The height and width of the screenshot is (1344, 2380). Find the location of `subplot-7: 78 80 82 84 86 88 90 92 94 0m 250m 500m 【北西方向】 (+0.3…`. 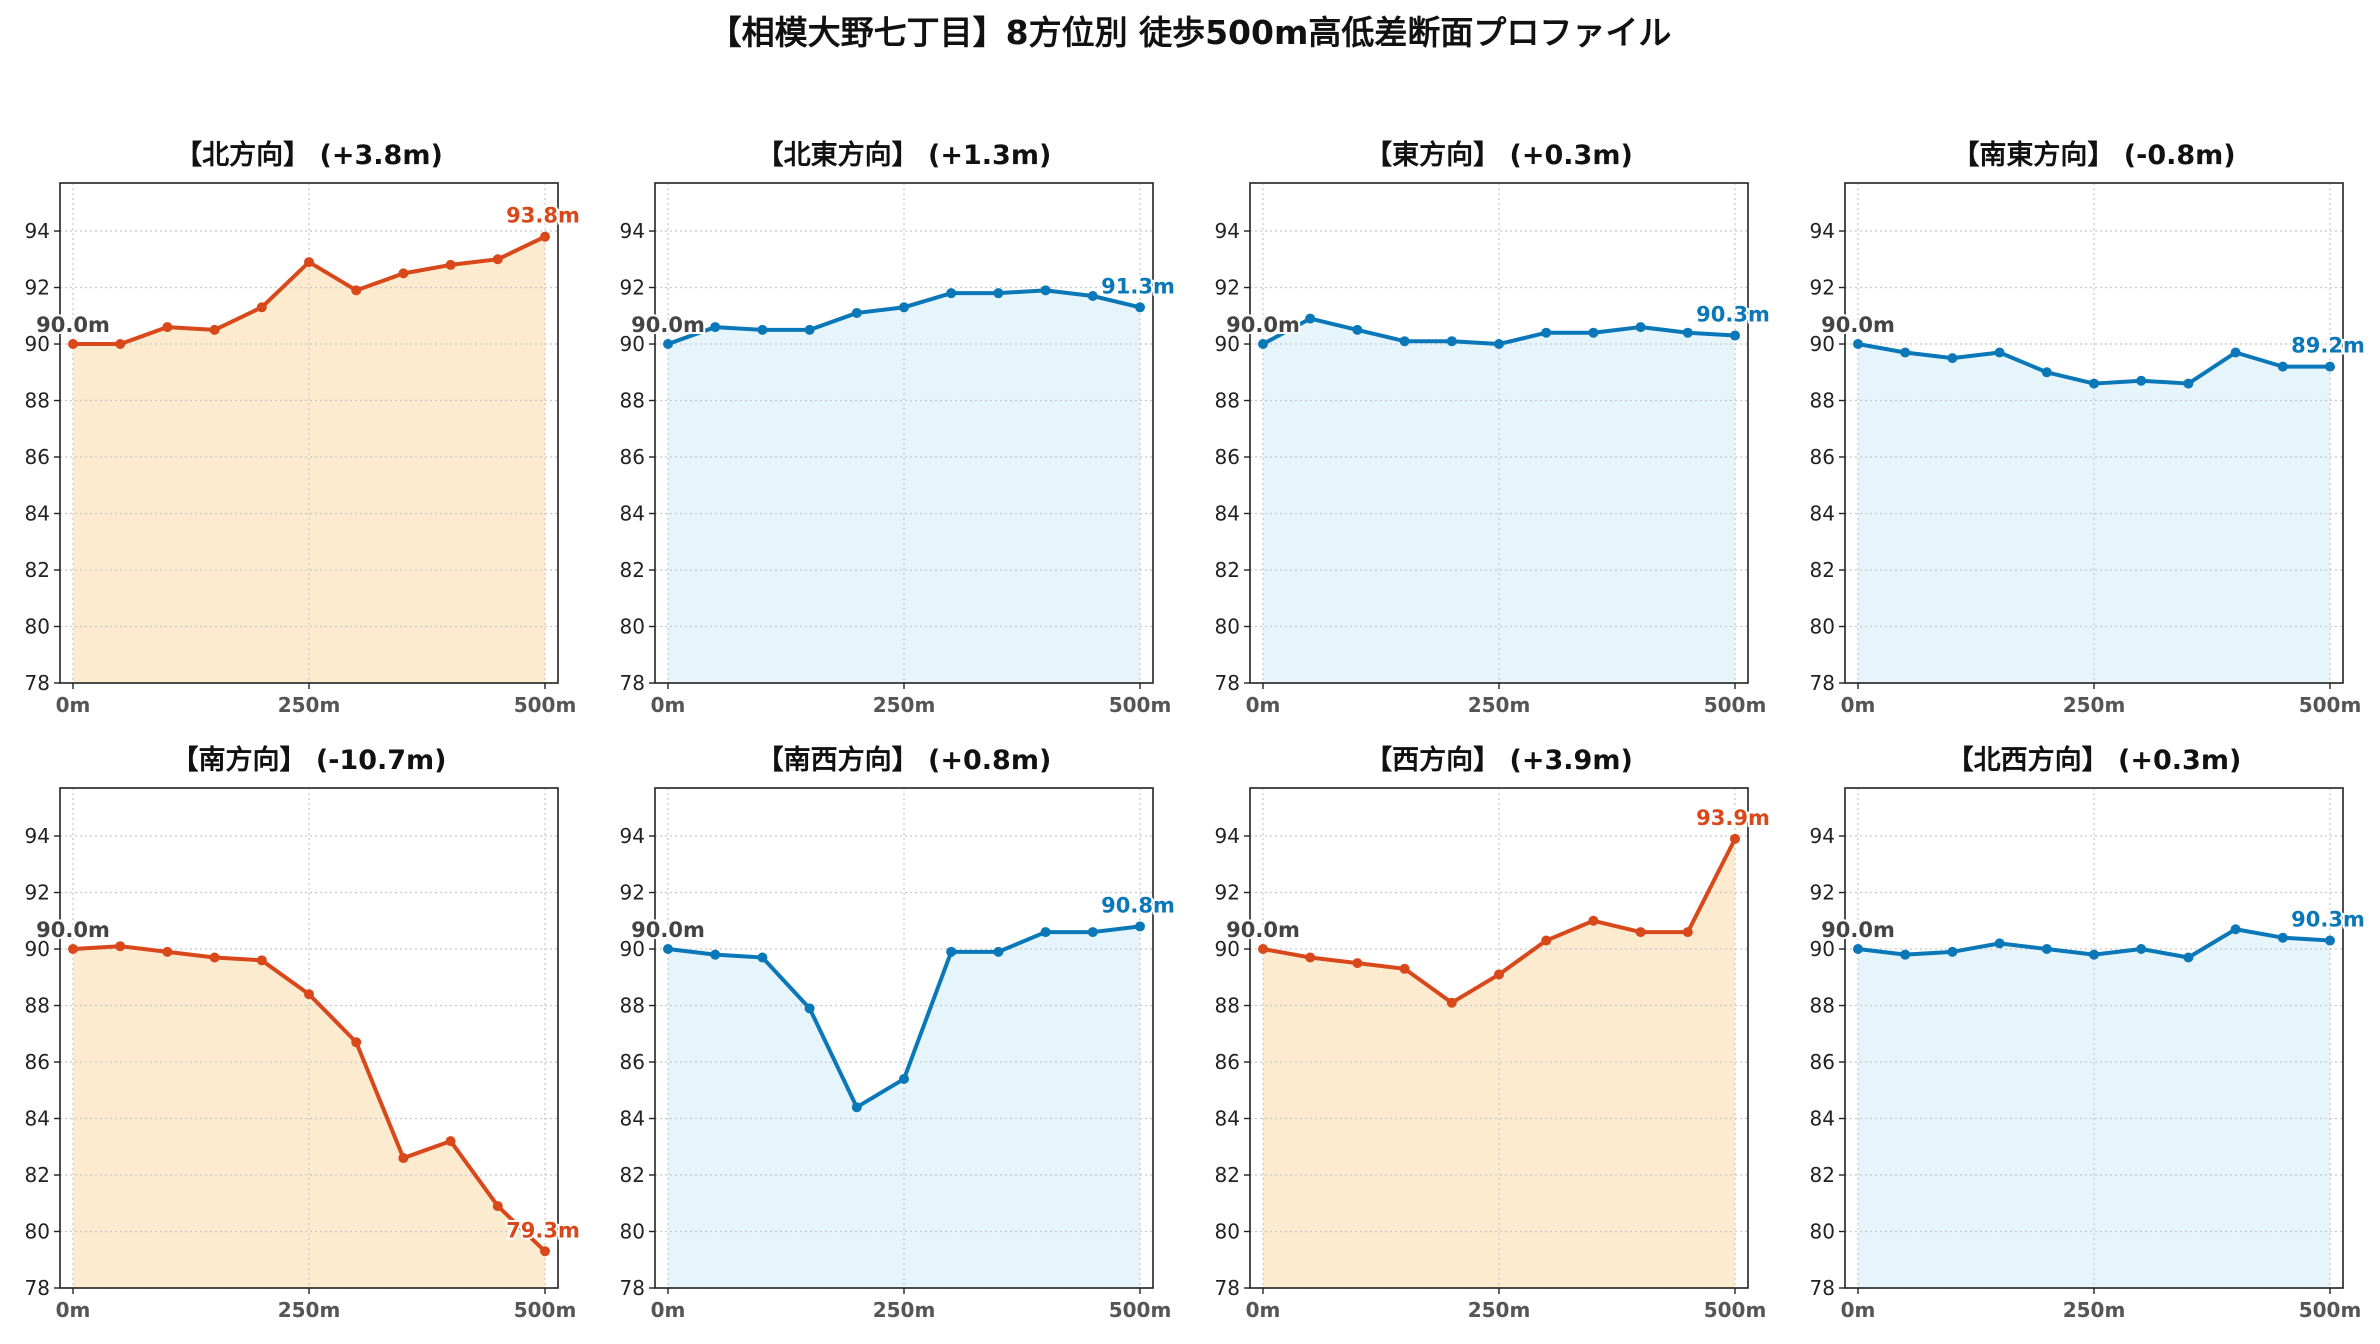

subplot-7: 78 80 82 84 86 88 90 92 94 0m 250m 500m 【北西方向】 (+0.3… is located at coordinates (2088, 1033).